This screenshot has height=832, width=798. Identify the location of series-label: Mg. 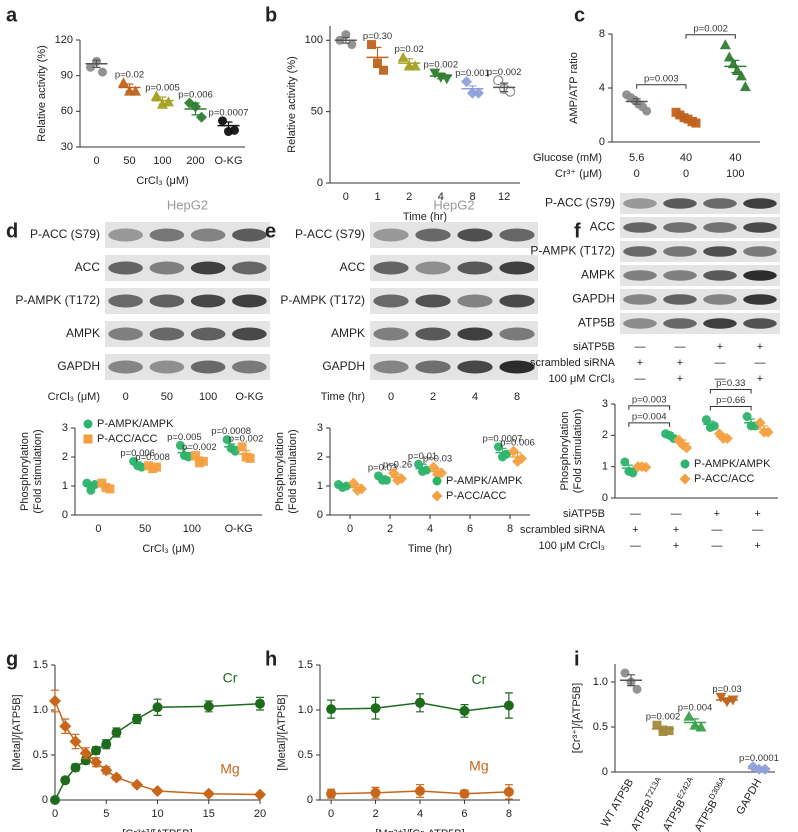
(478, 766).